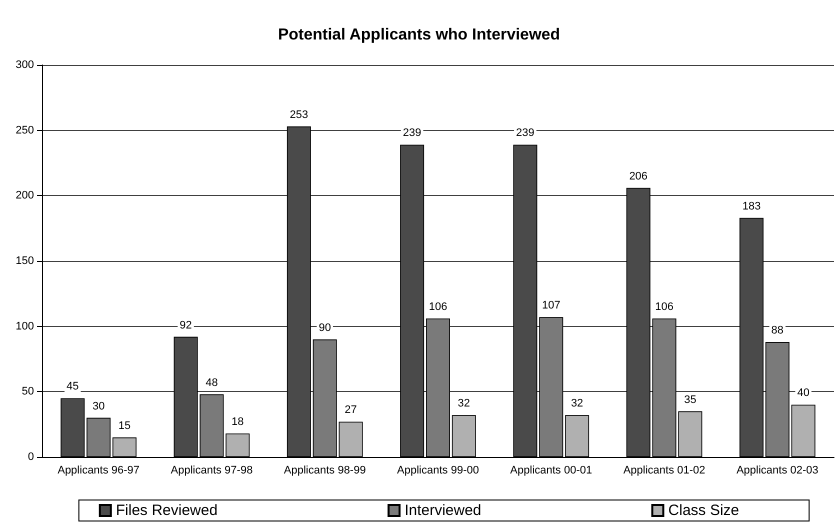 The height and width of the screenshot is (527, 838). I want to click on data-label: 206, so click(638, 176).